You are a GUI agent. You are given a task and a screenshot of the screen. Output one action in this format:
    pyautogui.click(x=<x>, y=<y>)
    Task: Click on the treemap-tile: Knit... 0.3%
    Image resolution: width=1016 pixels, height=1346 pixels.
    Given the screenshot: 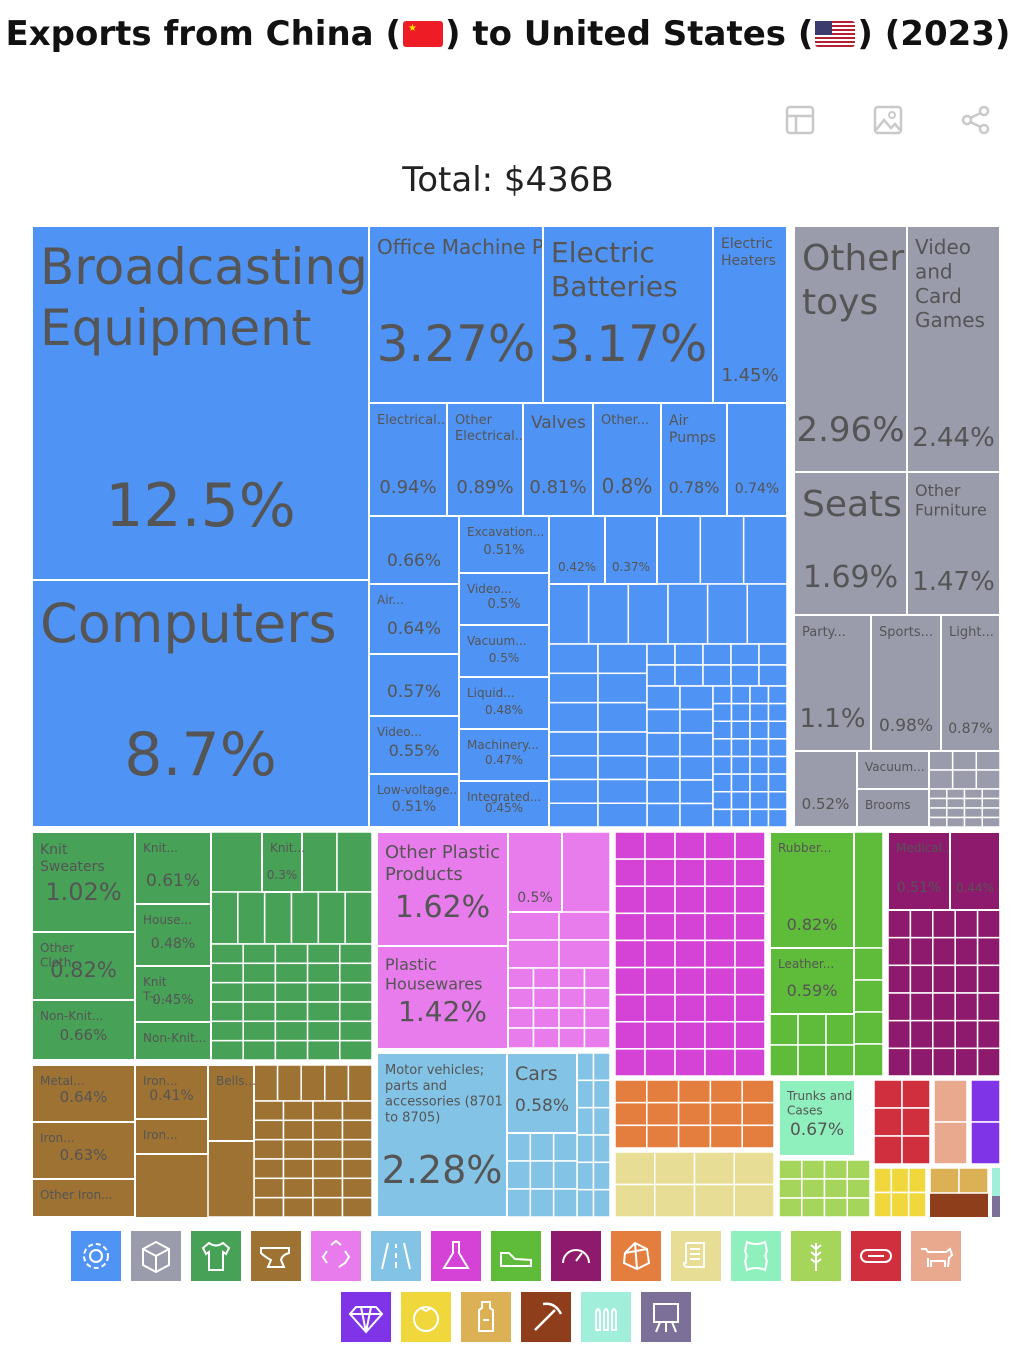 What is the action you would take?
    pyautogui.click(x=283, y=862)
    